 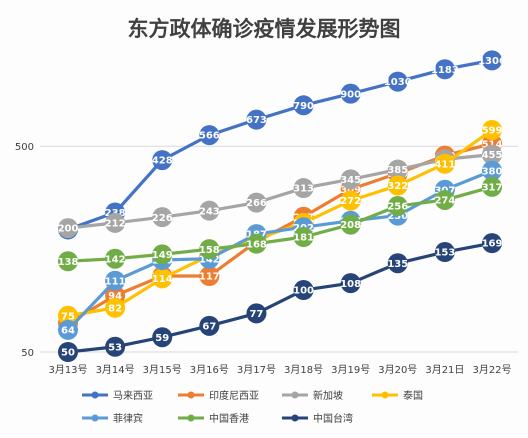 I want to click on legend-label: 菲律宾, so click(x=128, y=418).